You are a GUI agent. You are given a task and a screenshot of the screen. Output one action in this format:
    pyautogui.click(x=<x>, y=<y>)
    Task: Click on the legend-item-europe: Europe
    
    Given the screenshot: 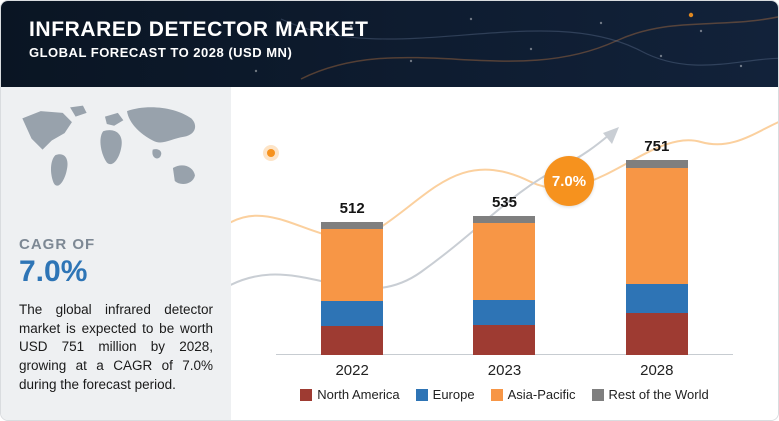 What is the action you would take?
    pyautogui.click(x=445, y=394)
    